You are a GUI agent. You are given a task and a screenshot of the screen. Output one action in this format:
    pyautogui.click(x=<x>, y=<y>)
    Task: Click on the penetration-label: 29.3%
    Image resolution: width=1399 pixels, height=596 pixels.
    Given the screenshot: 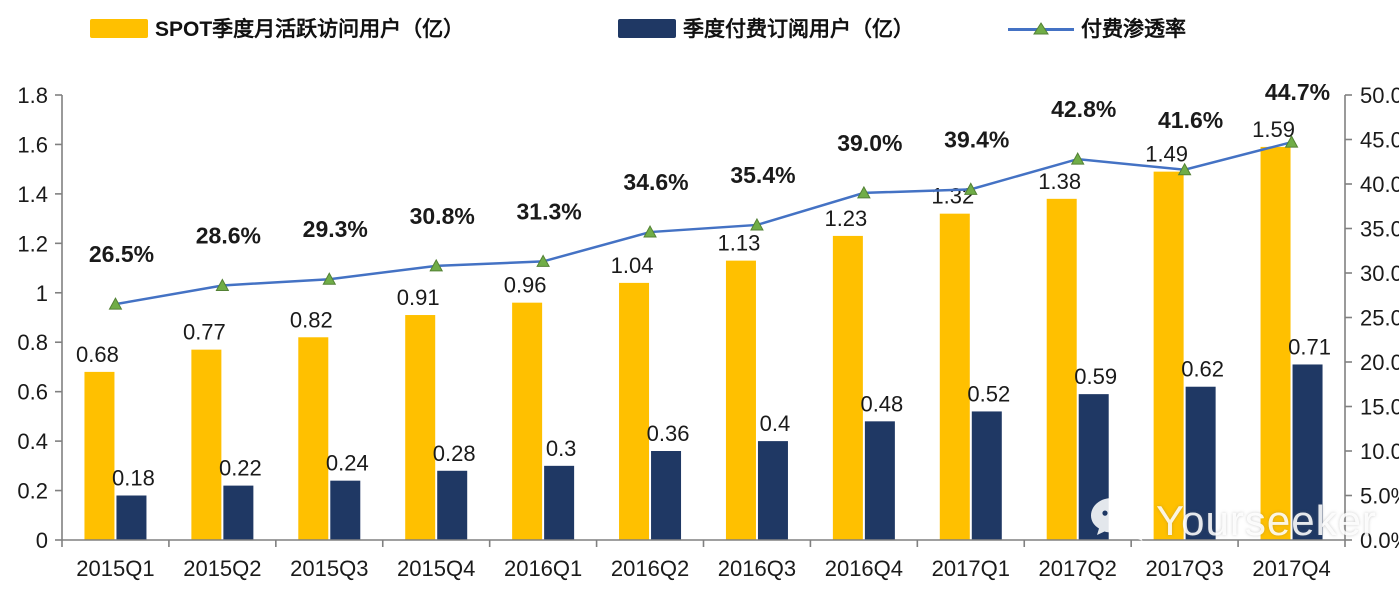 What is the action you would take?
    pyautogui.click(x=335, y=229)
    